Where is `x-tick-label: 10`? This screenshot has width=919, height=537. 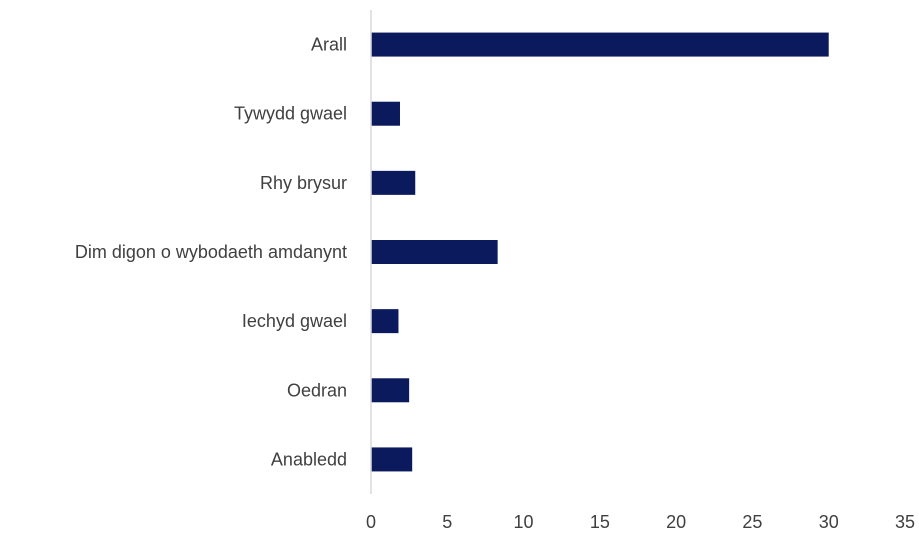
x-tick-label: 10 is located at coordinates (524, 522).